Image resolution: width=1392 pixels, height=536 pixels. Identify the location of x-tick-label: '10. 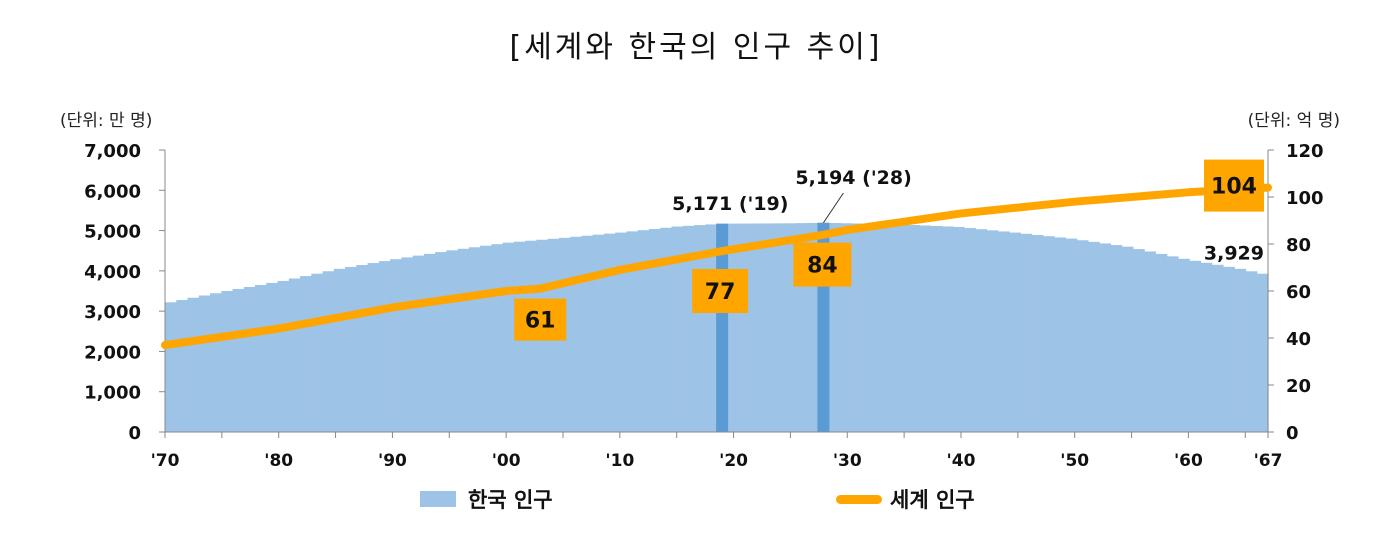
(619, 461).